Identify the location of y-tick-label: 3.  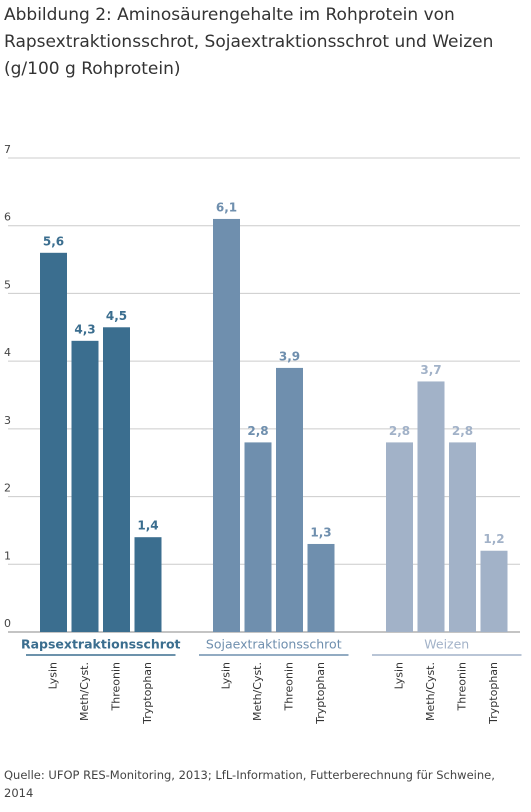
(7, 420).